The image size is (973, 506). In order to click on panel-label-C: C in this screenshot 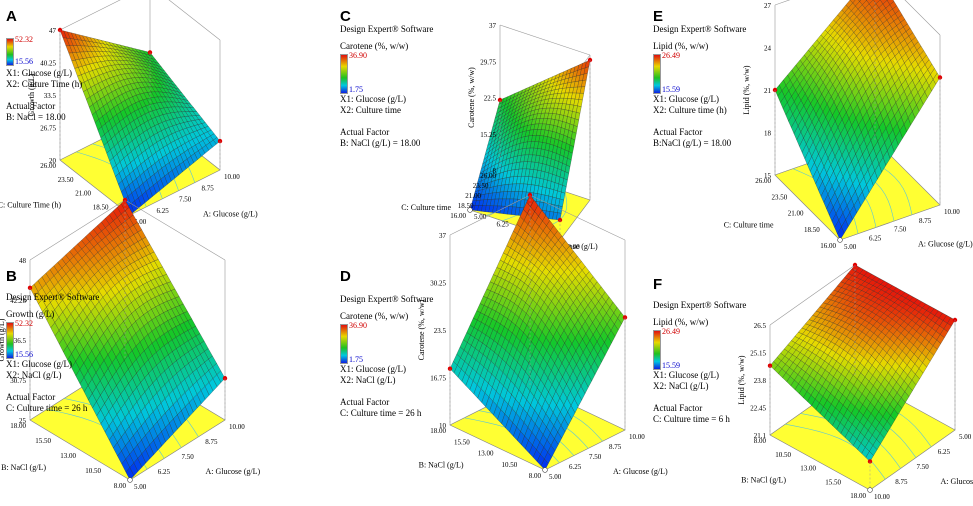, I will do `click(345, 16)`.